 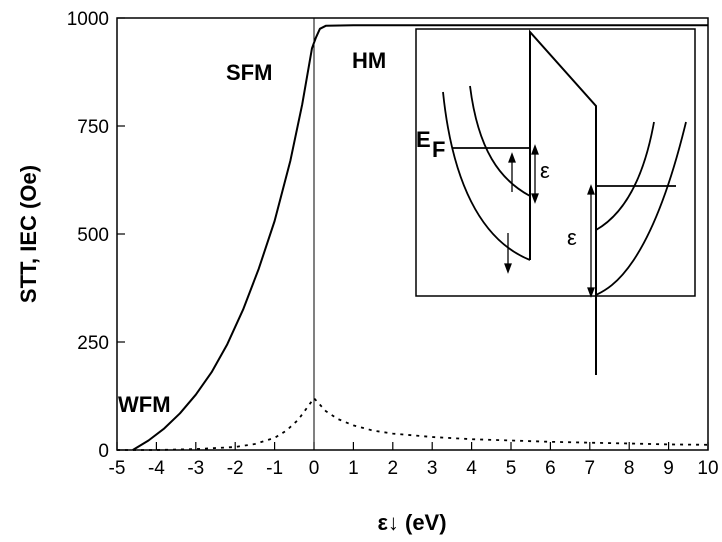 I want to click on left-exchange-bar, so click(x=563, y=202).